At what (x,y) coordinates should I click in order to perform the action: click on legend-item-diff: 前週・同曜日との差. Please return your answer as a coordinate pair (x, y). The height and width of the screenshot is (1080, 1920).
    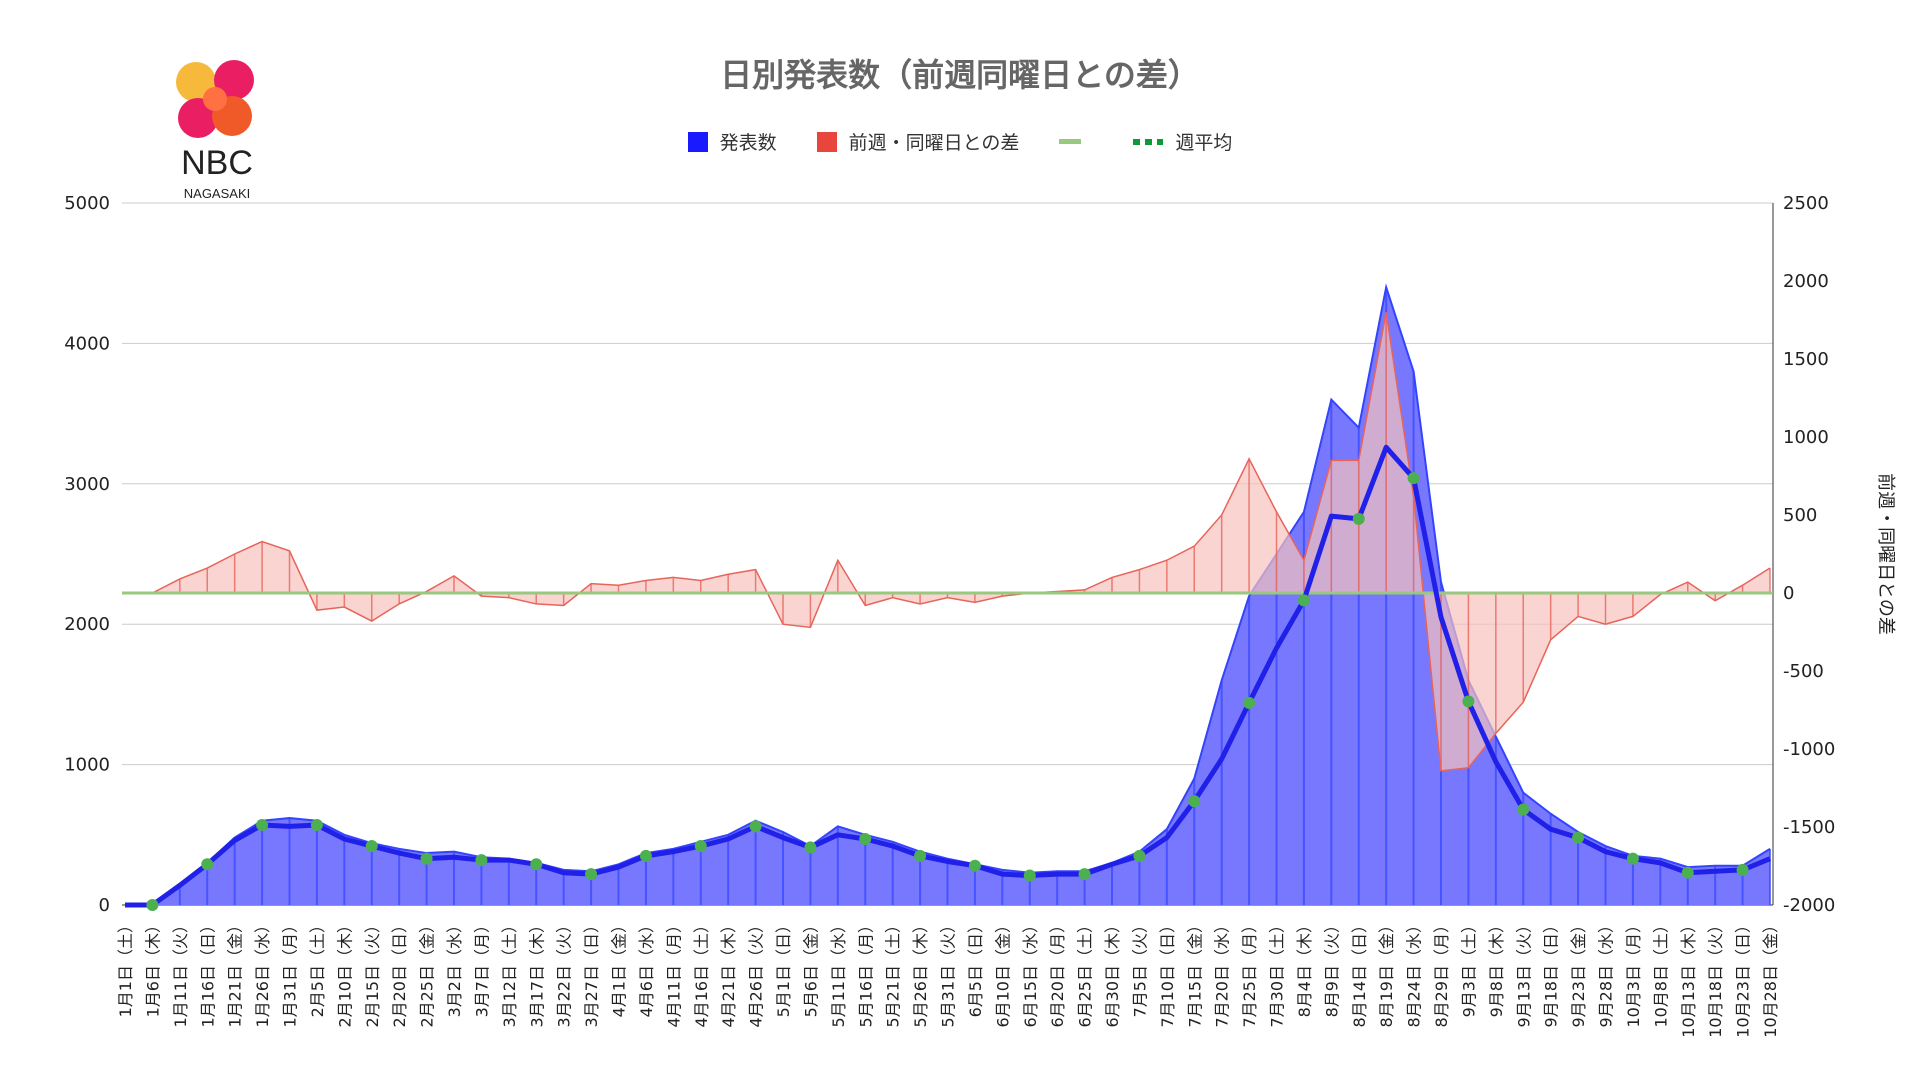
    Looking at the image, I should click on (918, 141).